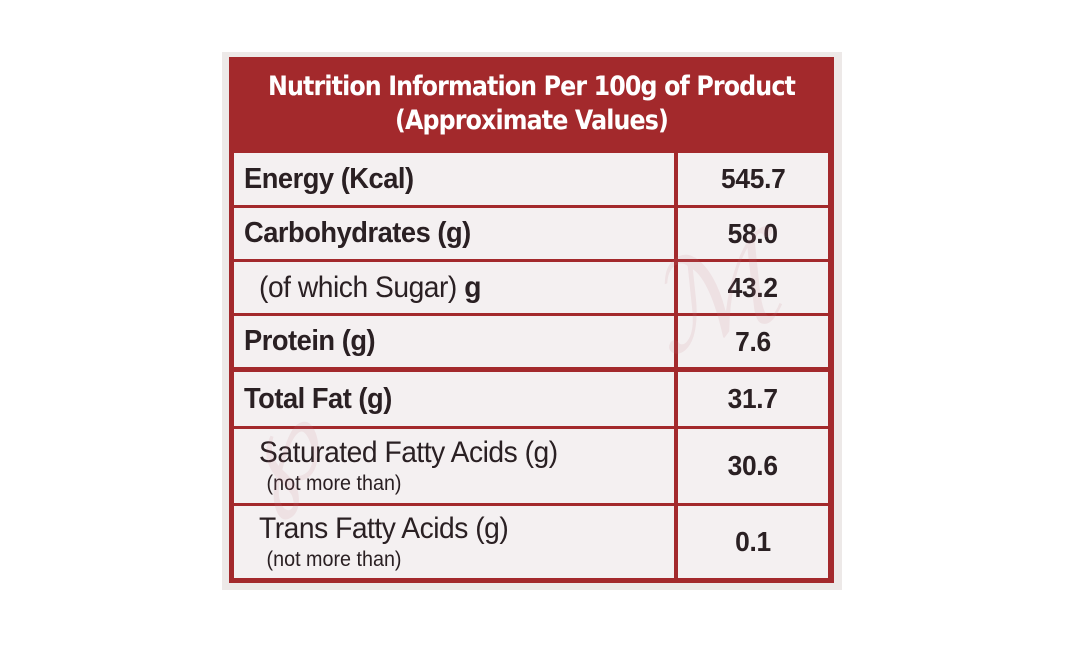 The width and height of the screenshot is (1068, 671). I want to click on row-saturated-fat-value: 30.6, so click(753, 465).